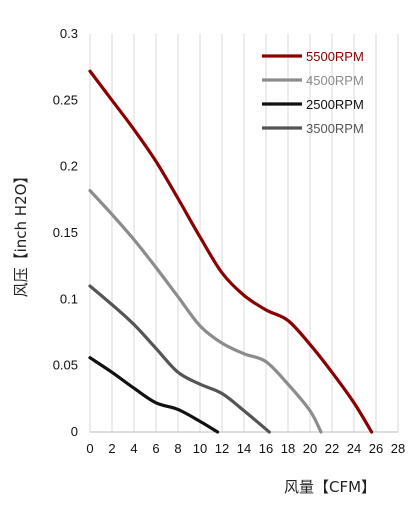 This screenshot has width=420, height=508. Describe the element at coordinates (200, 448) in the screenshot. I see `x-tick-label: 10` at that location.